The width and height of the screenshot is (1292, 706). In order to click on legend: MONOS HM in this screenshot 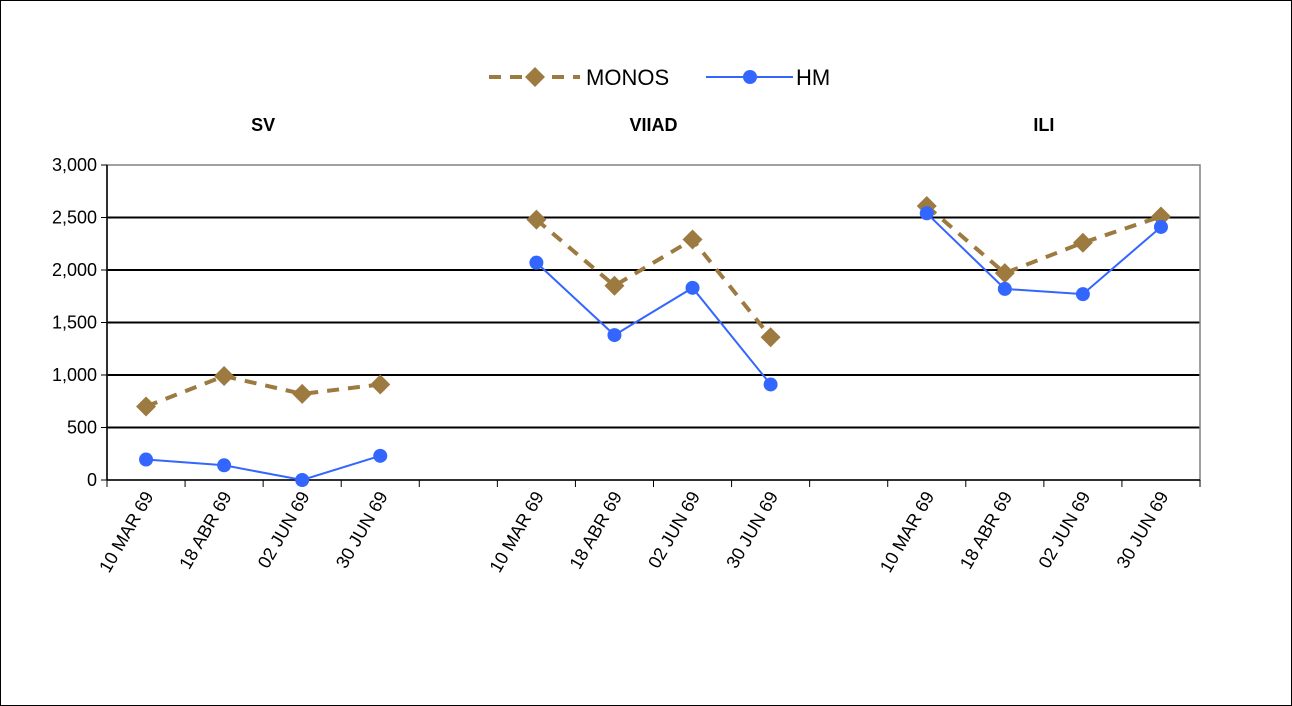, I will do `click(659, 77)`.